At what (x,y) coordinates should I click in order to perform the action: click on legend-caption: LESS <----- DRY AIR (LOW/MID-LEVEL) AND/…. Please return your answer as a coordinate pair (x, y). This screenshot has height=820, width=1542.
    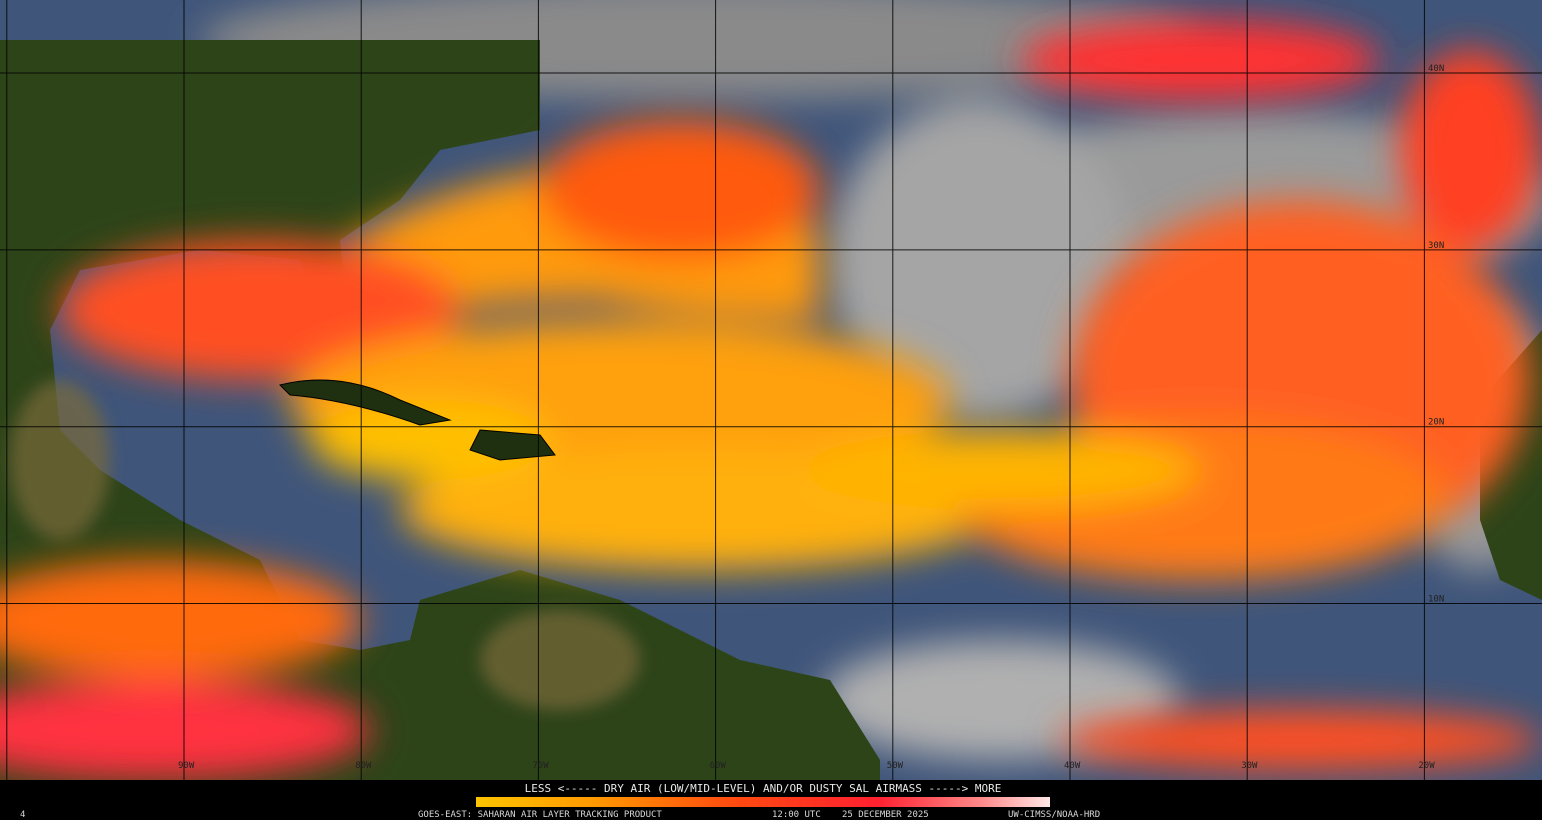
    Looking at the image, I should click on (763, 788).